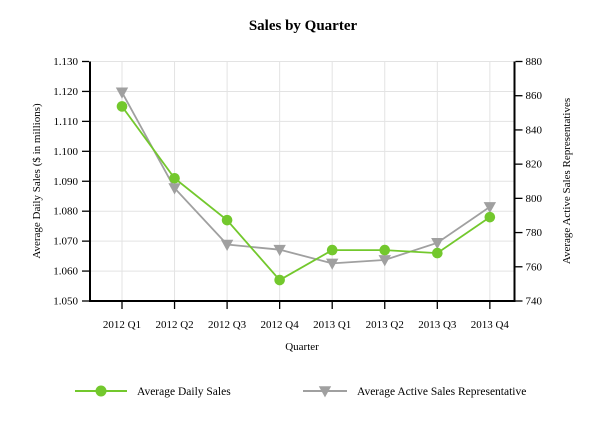  I want to click on left-y-tick-label: 1.060, so click(65, 272).